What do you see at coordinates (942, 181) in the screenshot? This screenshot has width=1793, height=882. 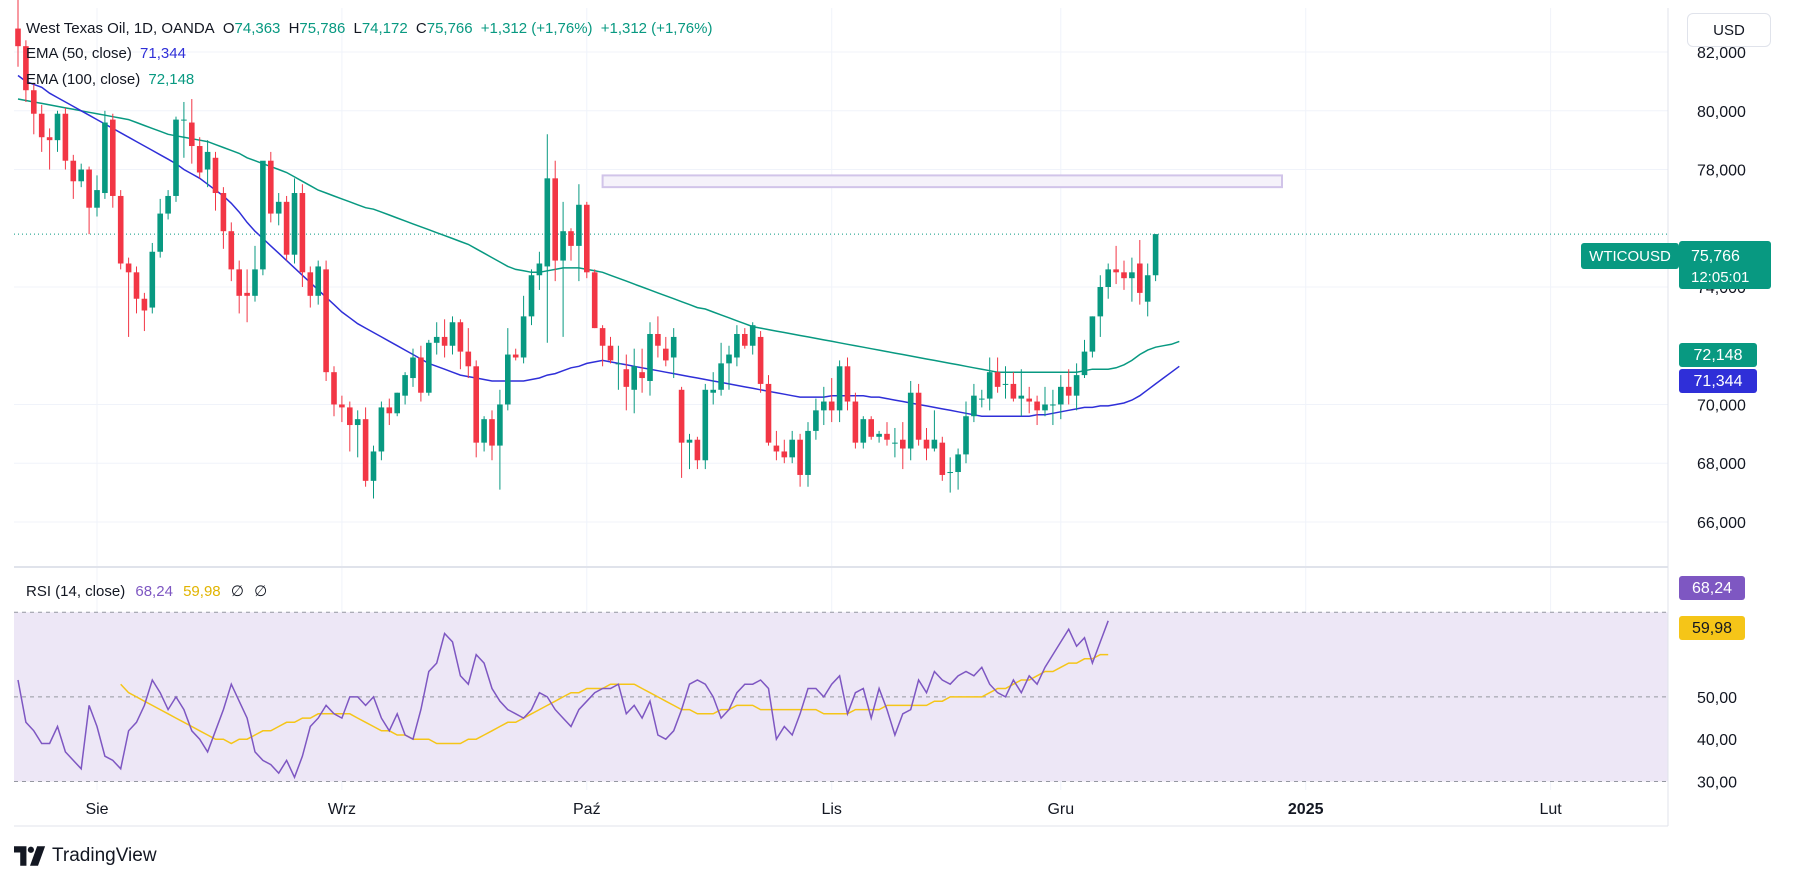 I see `resistance-zone` at bounding box center [942, 181].